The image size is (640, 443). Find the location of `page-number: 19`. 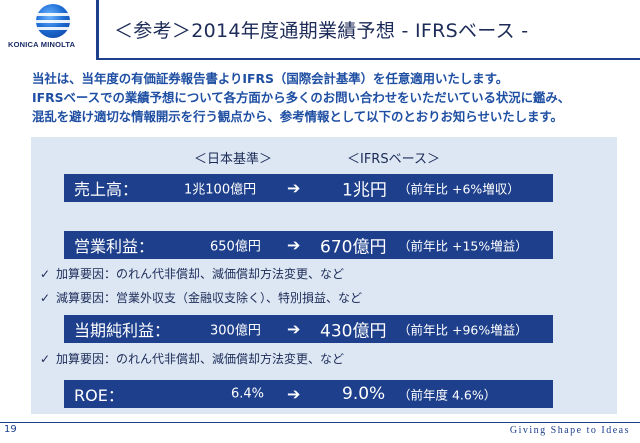

page-number: 19 is located at coordinates (10, 429).